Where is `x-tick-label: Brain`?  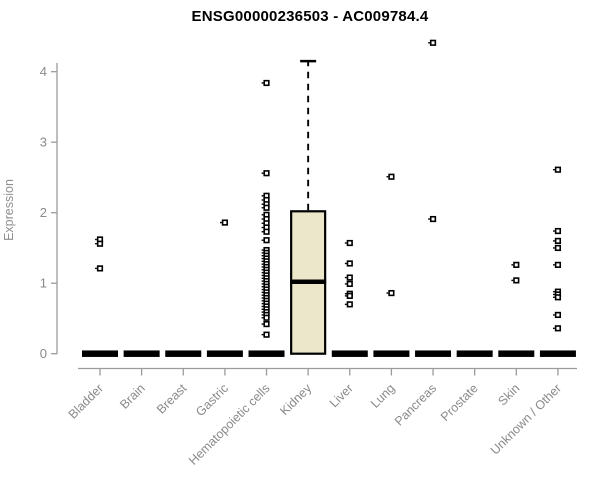 x-tick-label: Brain is located at coordinates (132, 396).